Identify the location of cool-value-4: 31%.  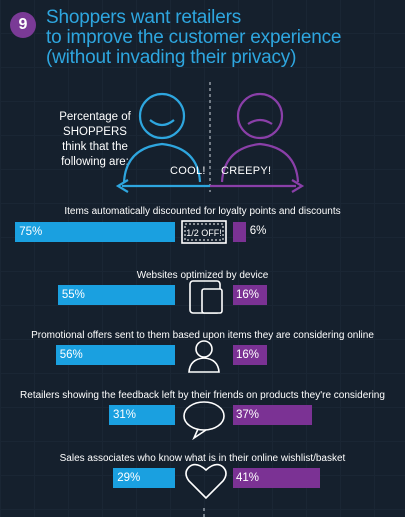
(124, 415).